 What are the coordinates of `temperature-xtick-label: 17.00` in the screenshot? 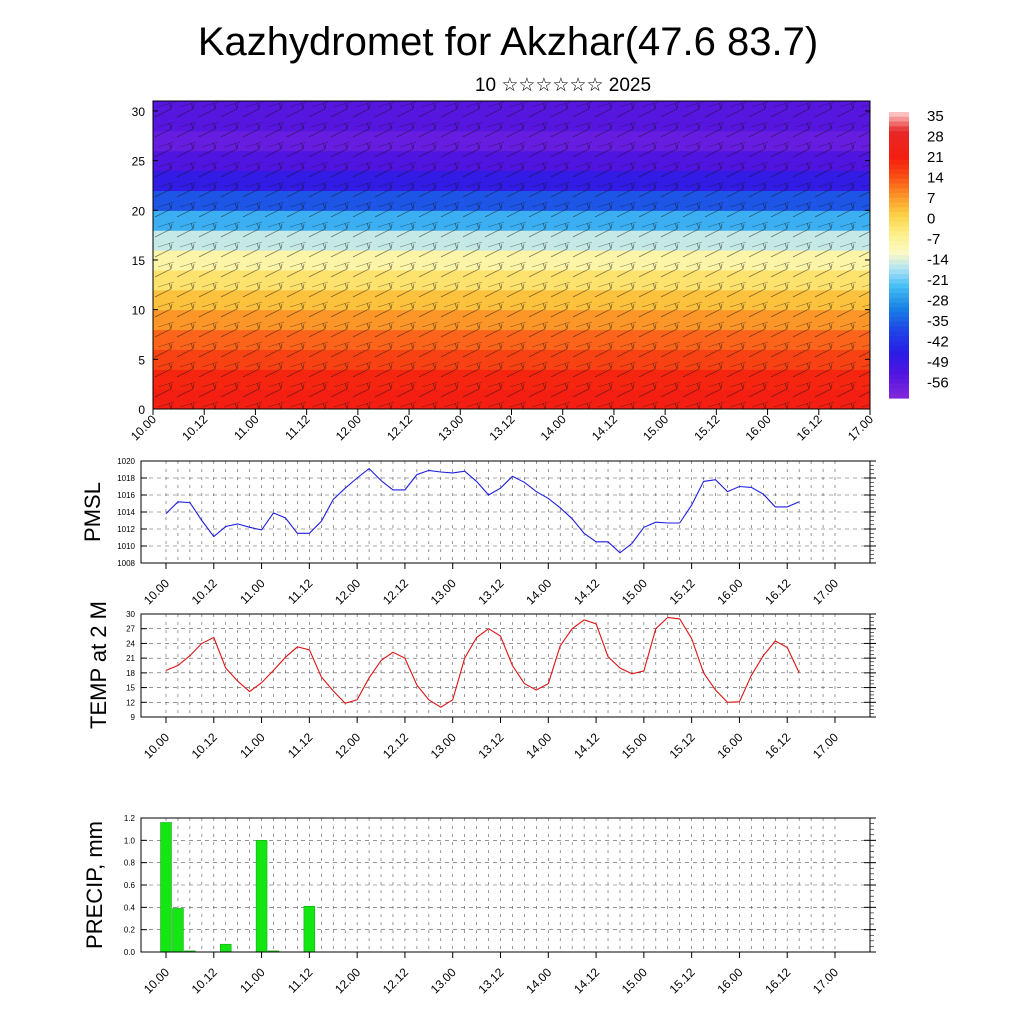 It's located at (825, 745).